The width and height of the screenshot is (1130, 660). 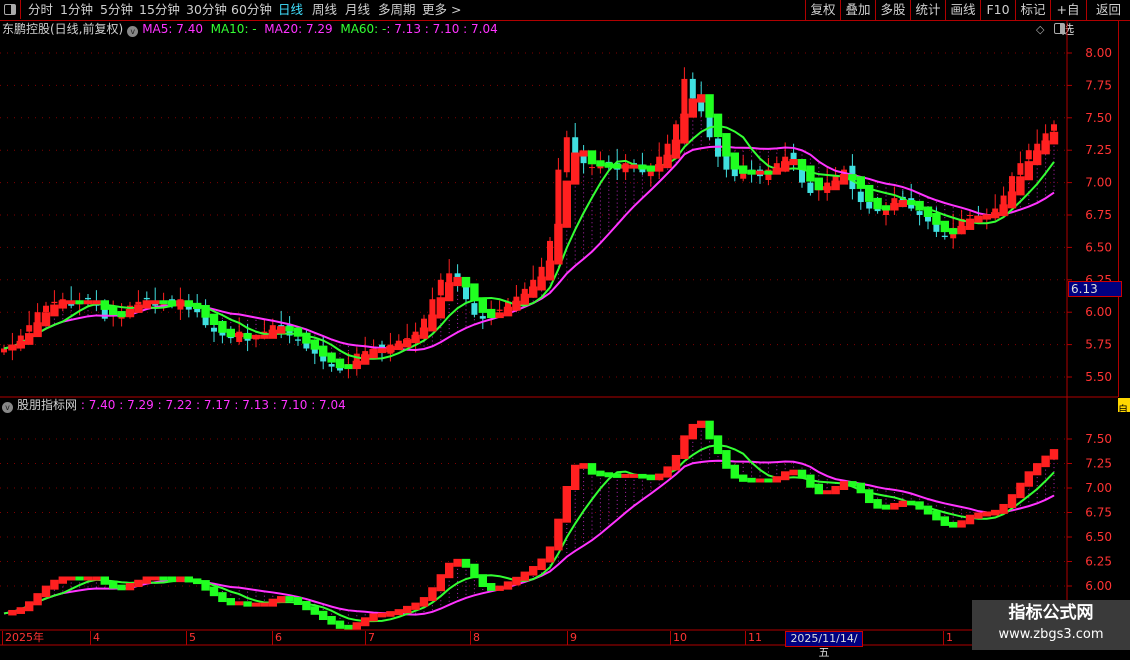 I want to click on side-tag: 自, so click(x=1124, y=407).